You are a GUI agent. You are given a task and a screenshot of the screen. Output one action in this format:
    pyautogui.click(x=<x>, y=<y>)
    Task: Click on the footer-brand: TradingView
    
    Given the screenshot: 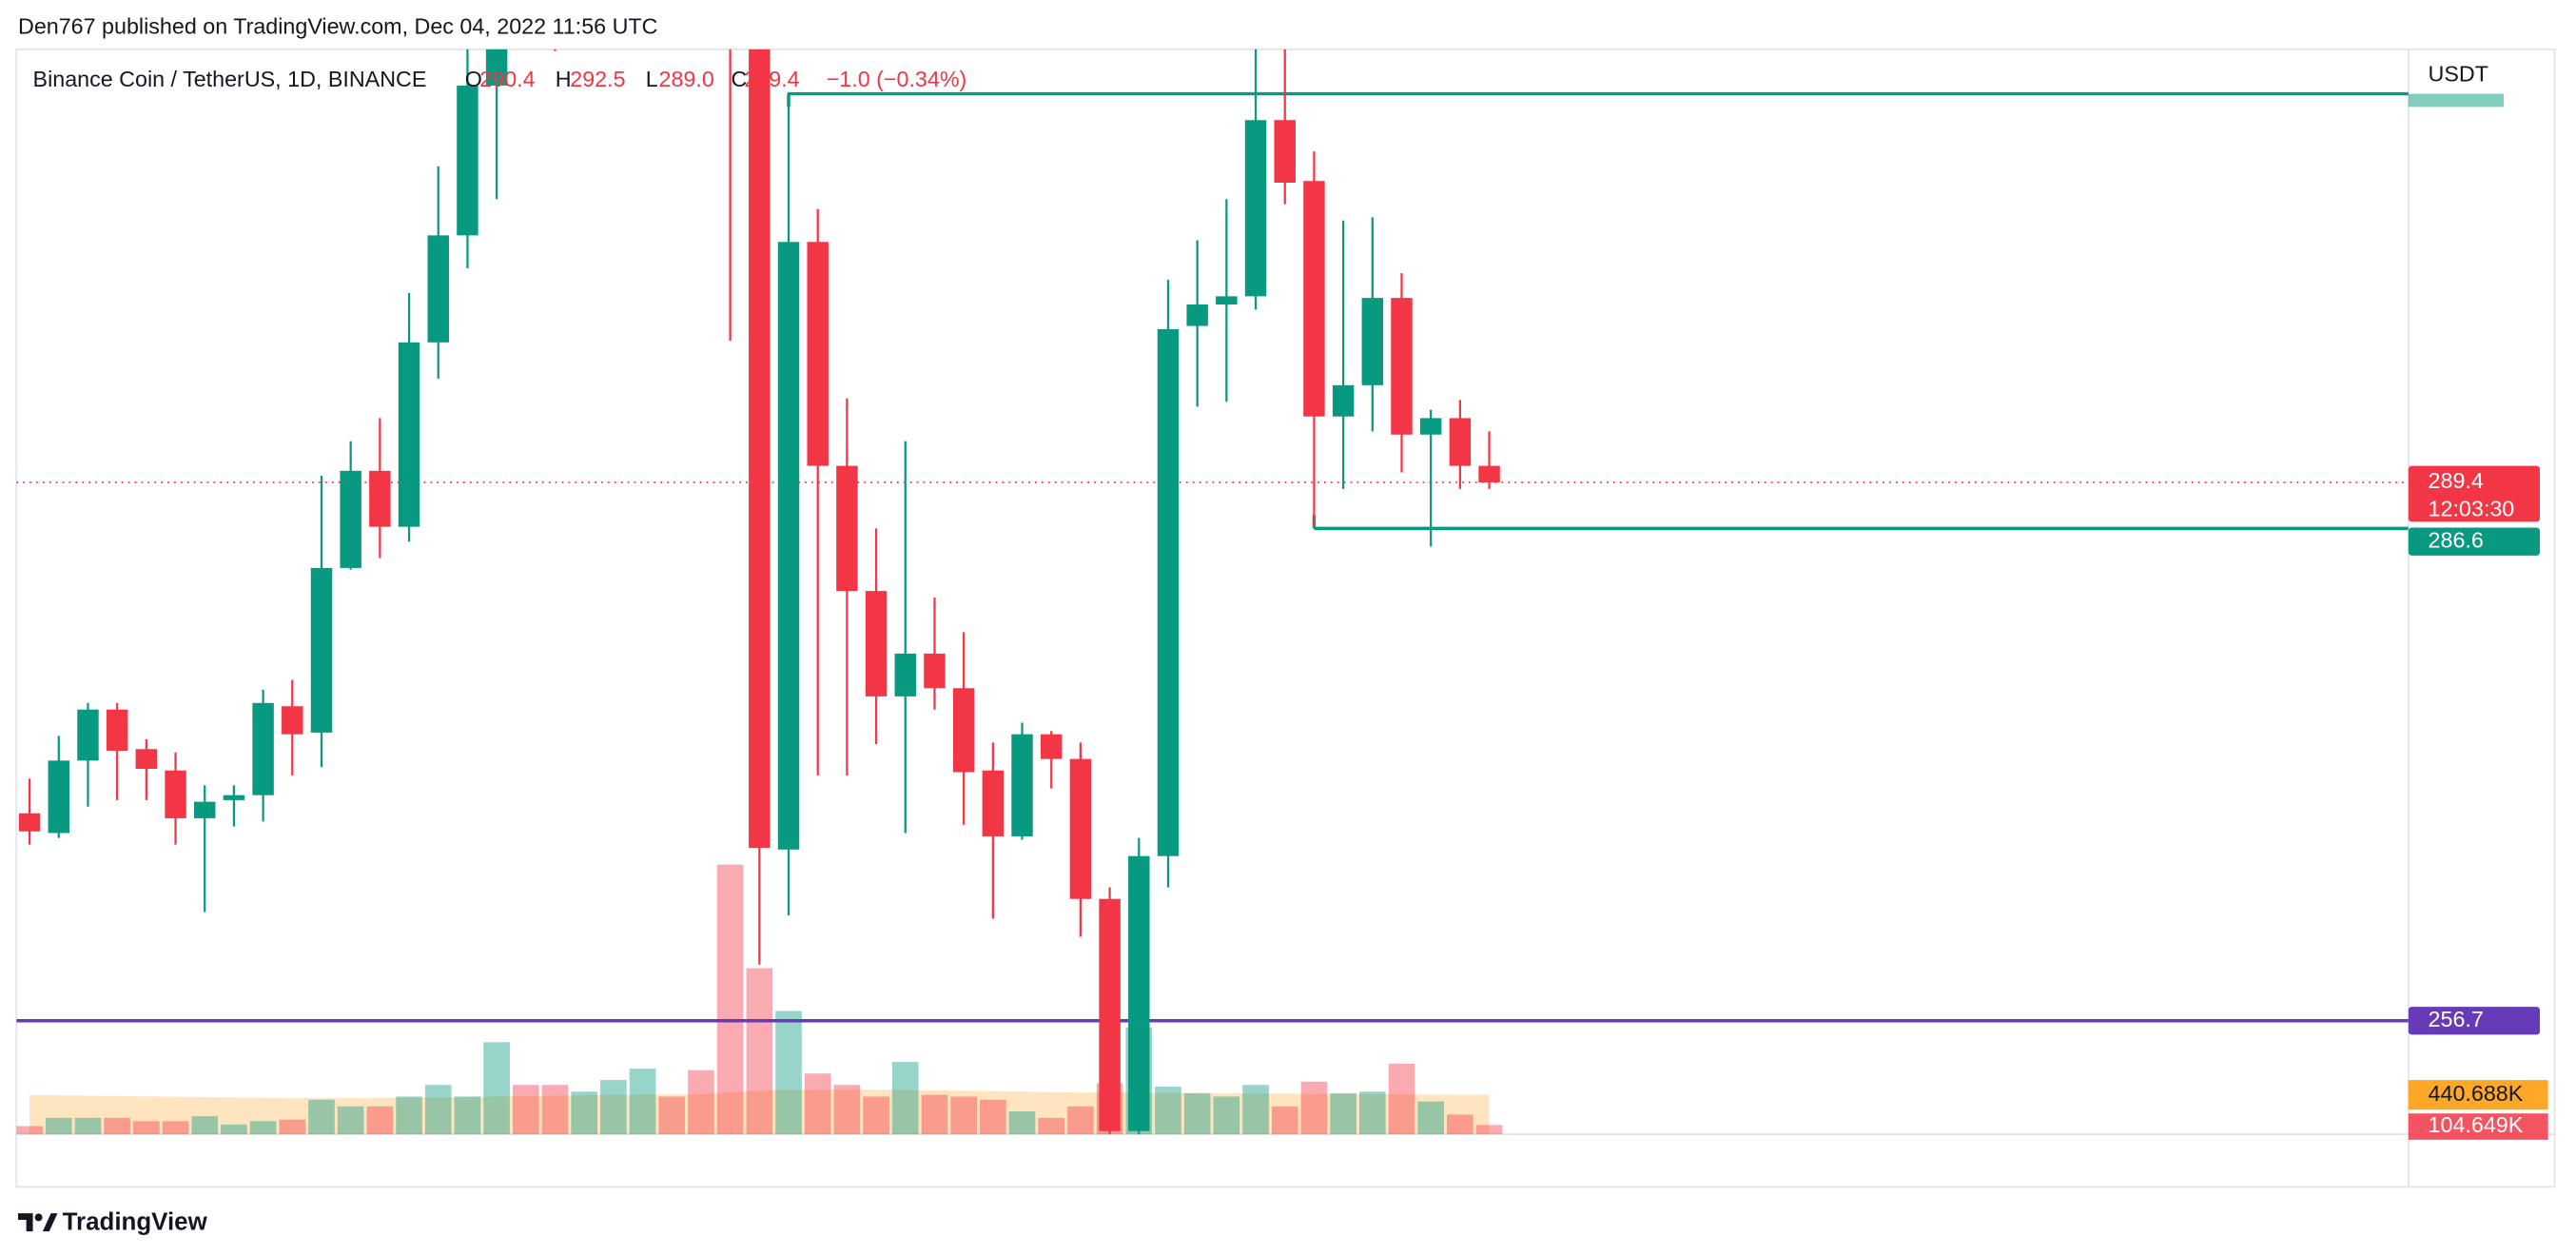 What is the action you would take?
    pyautogui.click(x=135, y=1221)
    